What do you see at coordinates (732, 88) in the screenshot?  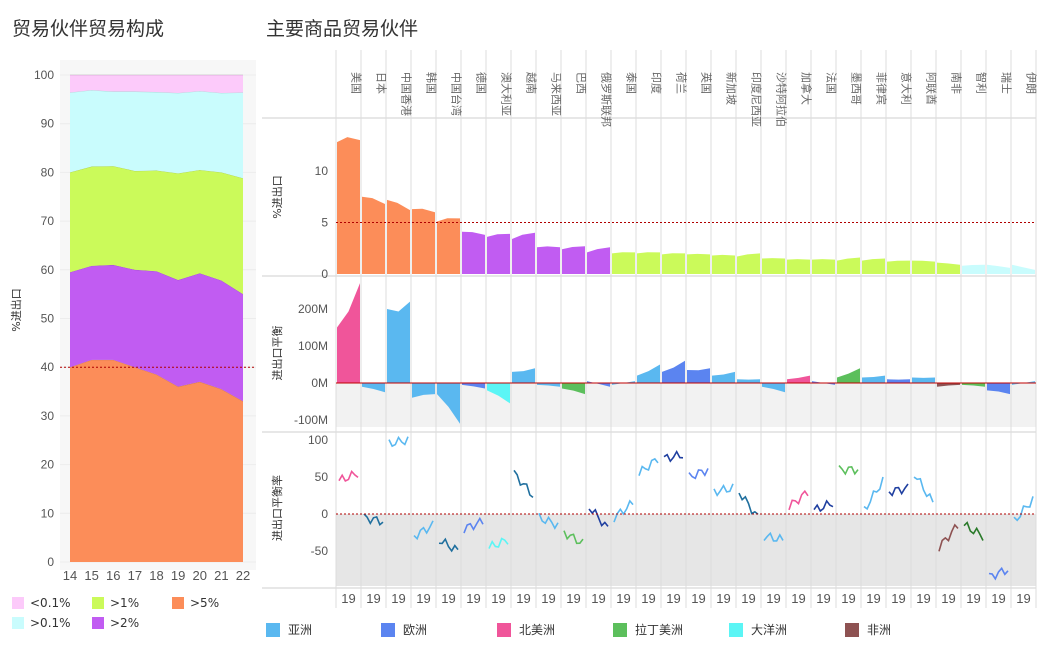 I see `partner-label: 新加坡` at bounding box center [732, 88].